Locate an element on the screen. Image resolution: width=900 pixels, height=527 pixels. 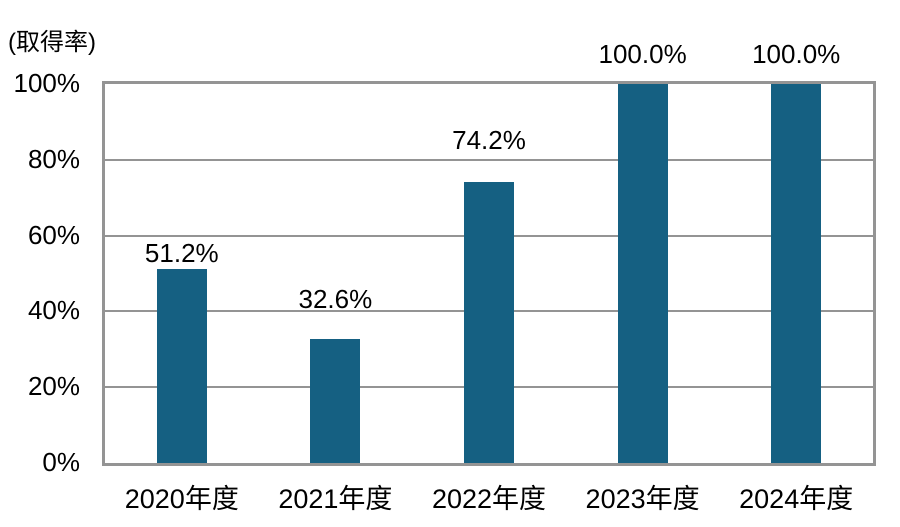
x-tick-label: 2021年度 is located at coordinates (335, 499).